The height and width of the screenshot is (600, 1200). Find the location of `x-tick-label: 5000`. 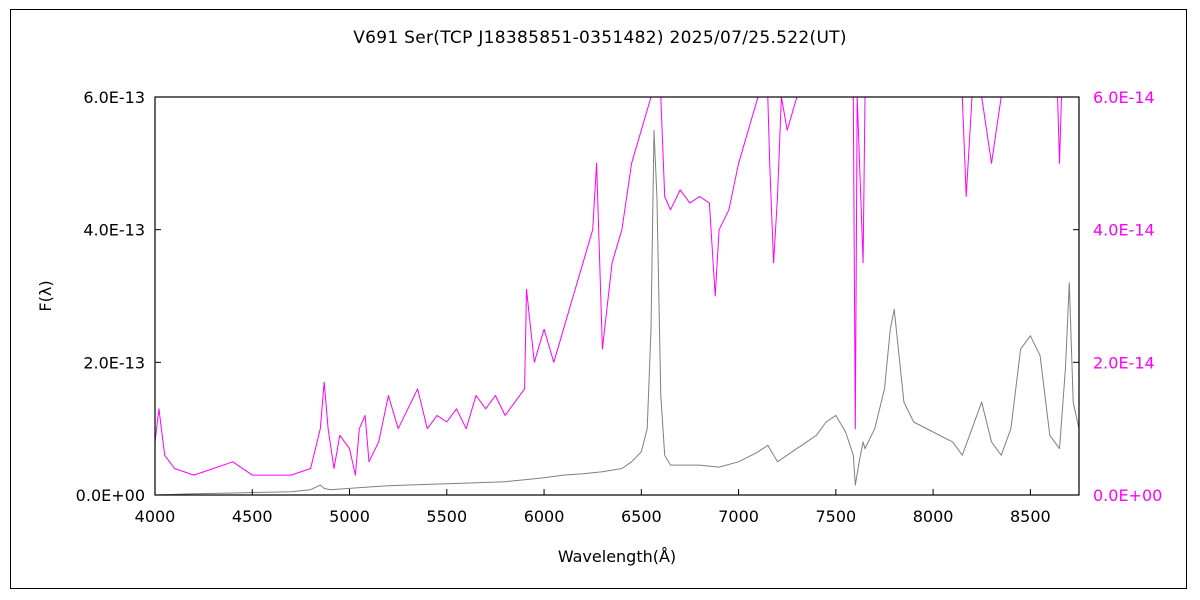

x-tick-label: 5000 is located at coordinates (349, 516).